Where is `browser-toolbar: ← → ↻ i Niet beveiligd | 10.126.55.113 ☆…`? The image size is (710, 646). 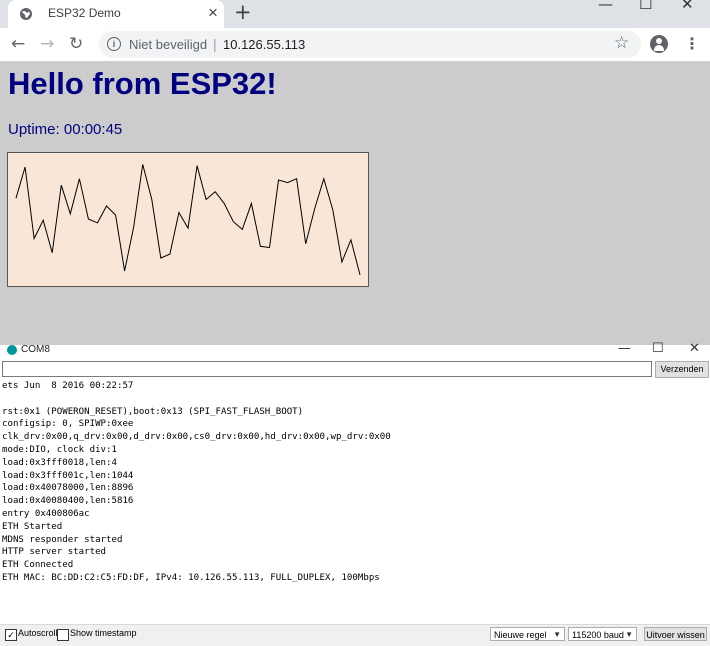
browser-toolbar: ← → ↻ i Niet beveiligd | 10.126.55.113 ☆… is located at coordinates (355, 45).